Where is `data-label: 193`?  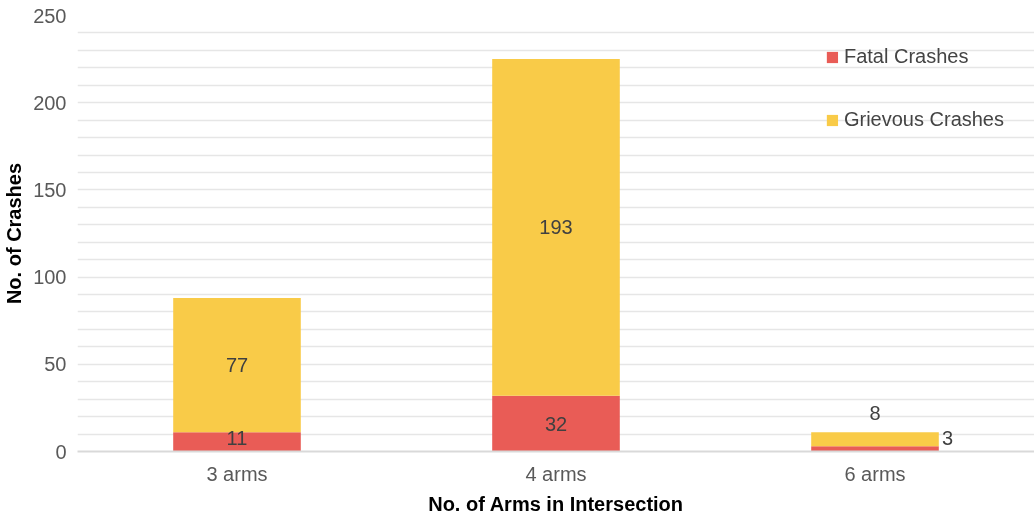 data-label: 193 is located at coordinates (556, 227).